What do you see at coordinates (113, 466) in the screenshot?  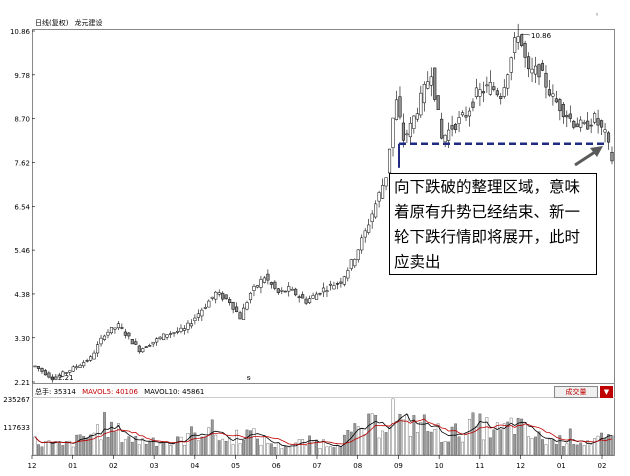 I see `x-tick: 02` at bounding box center [113, 466].